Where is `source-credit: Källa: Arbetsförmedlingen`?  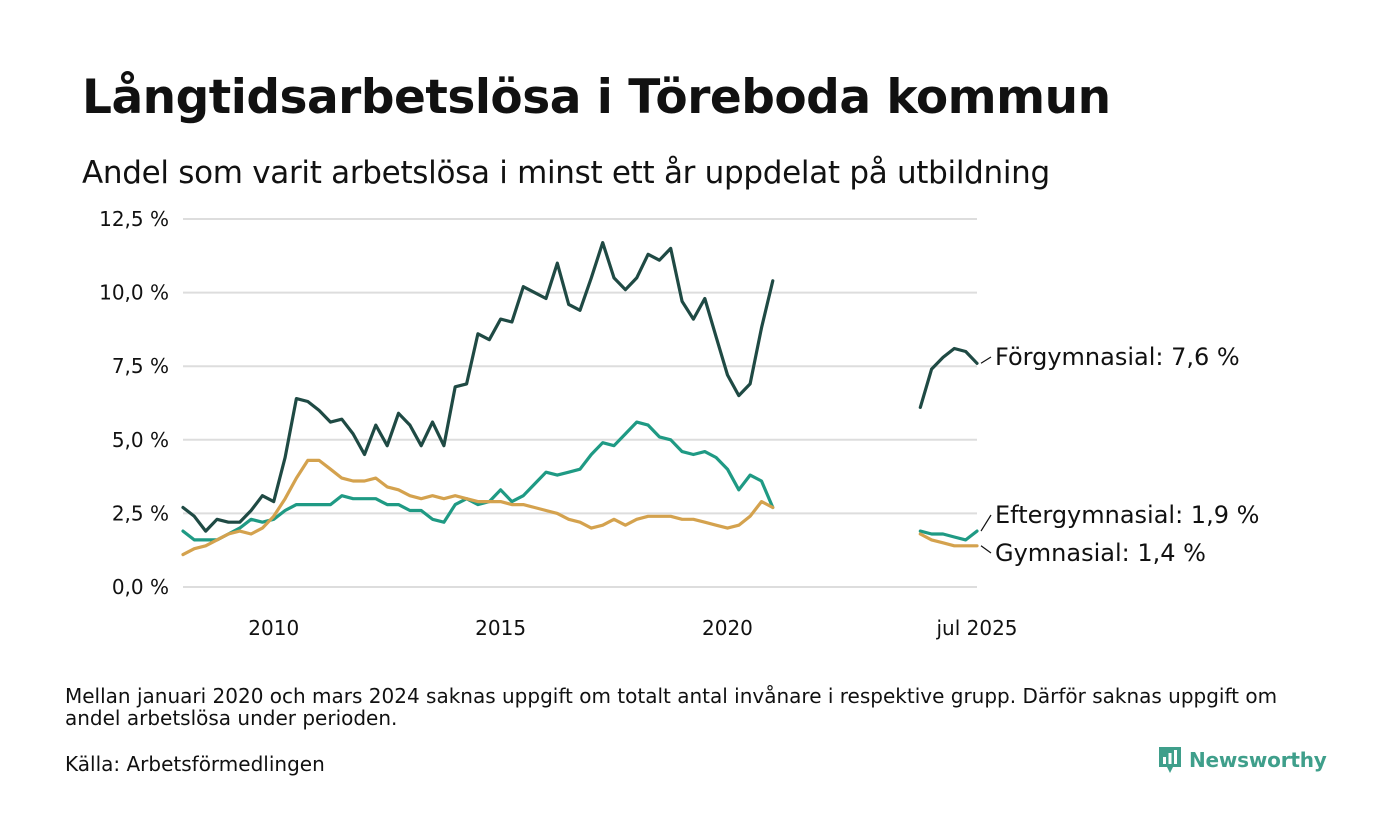 source-credit: Källa: Arbetsförmedlingen is located at coordinates (195, 764).